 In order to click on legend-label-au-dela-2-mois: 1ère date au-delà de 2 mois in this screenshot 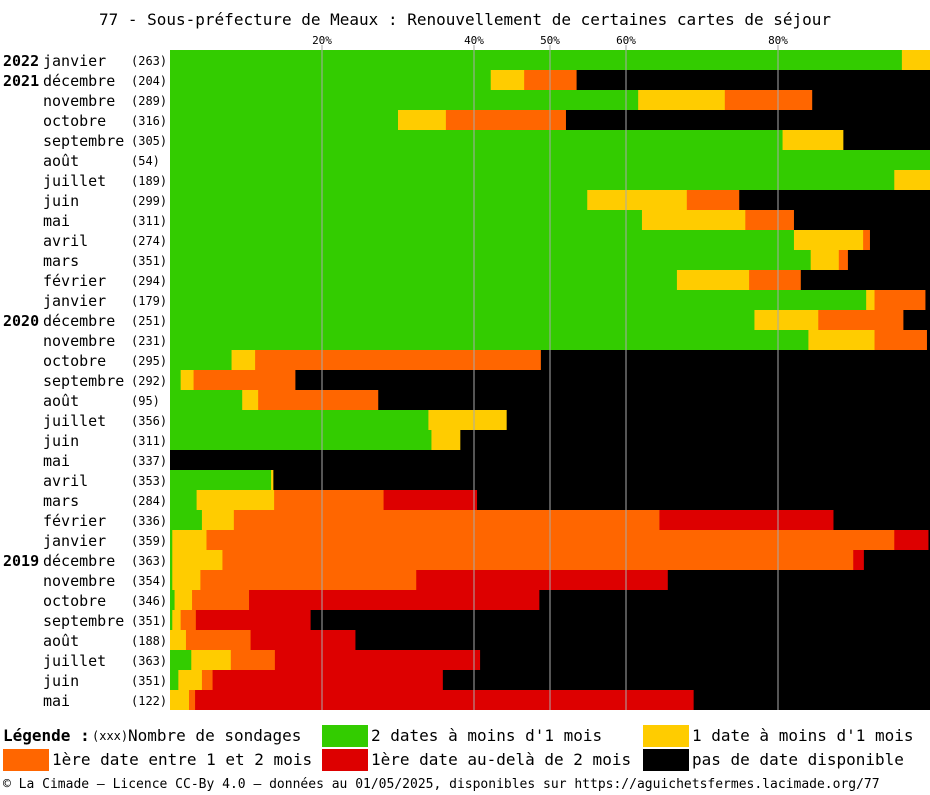, I will do `click(501, 759)`.